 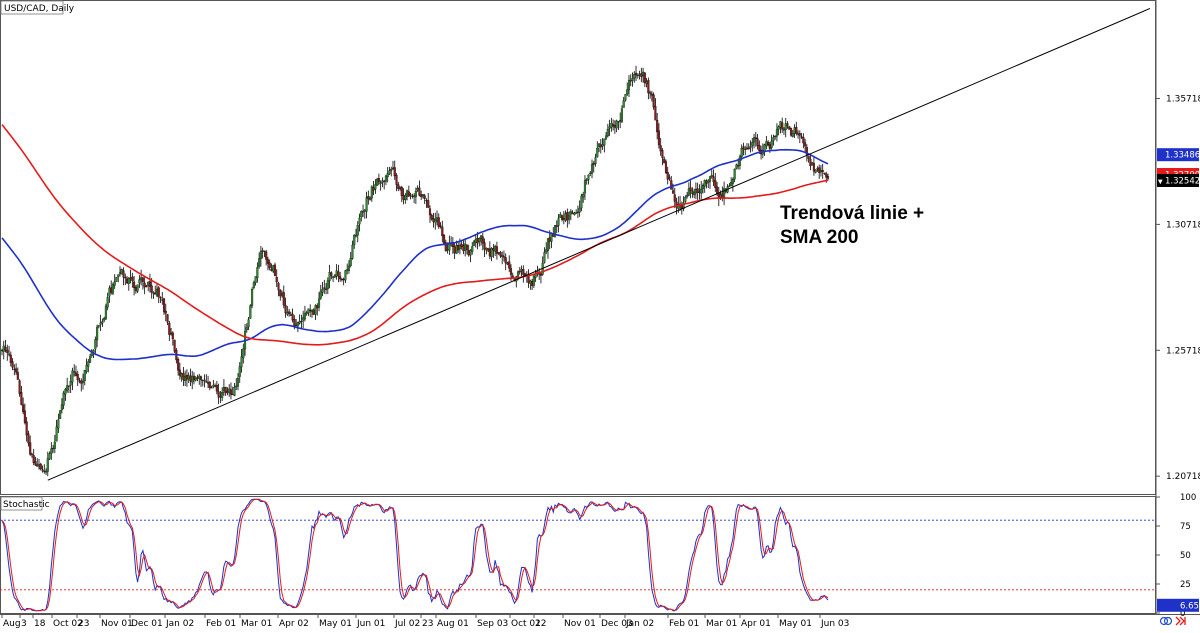 What do you see at coordinates (852, 213) in the screenshot?
I see `annotation-line-1: Trendová linie +` at bounding box center [852, 213].